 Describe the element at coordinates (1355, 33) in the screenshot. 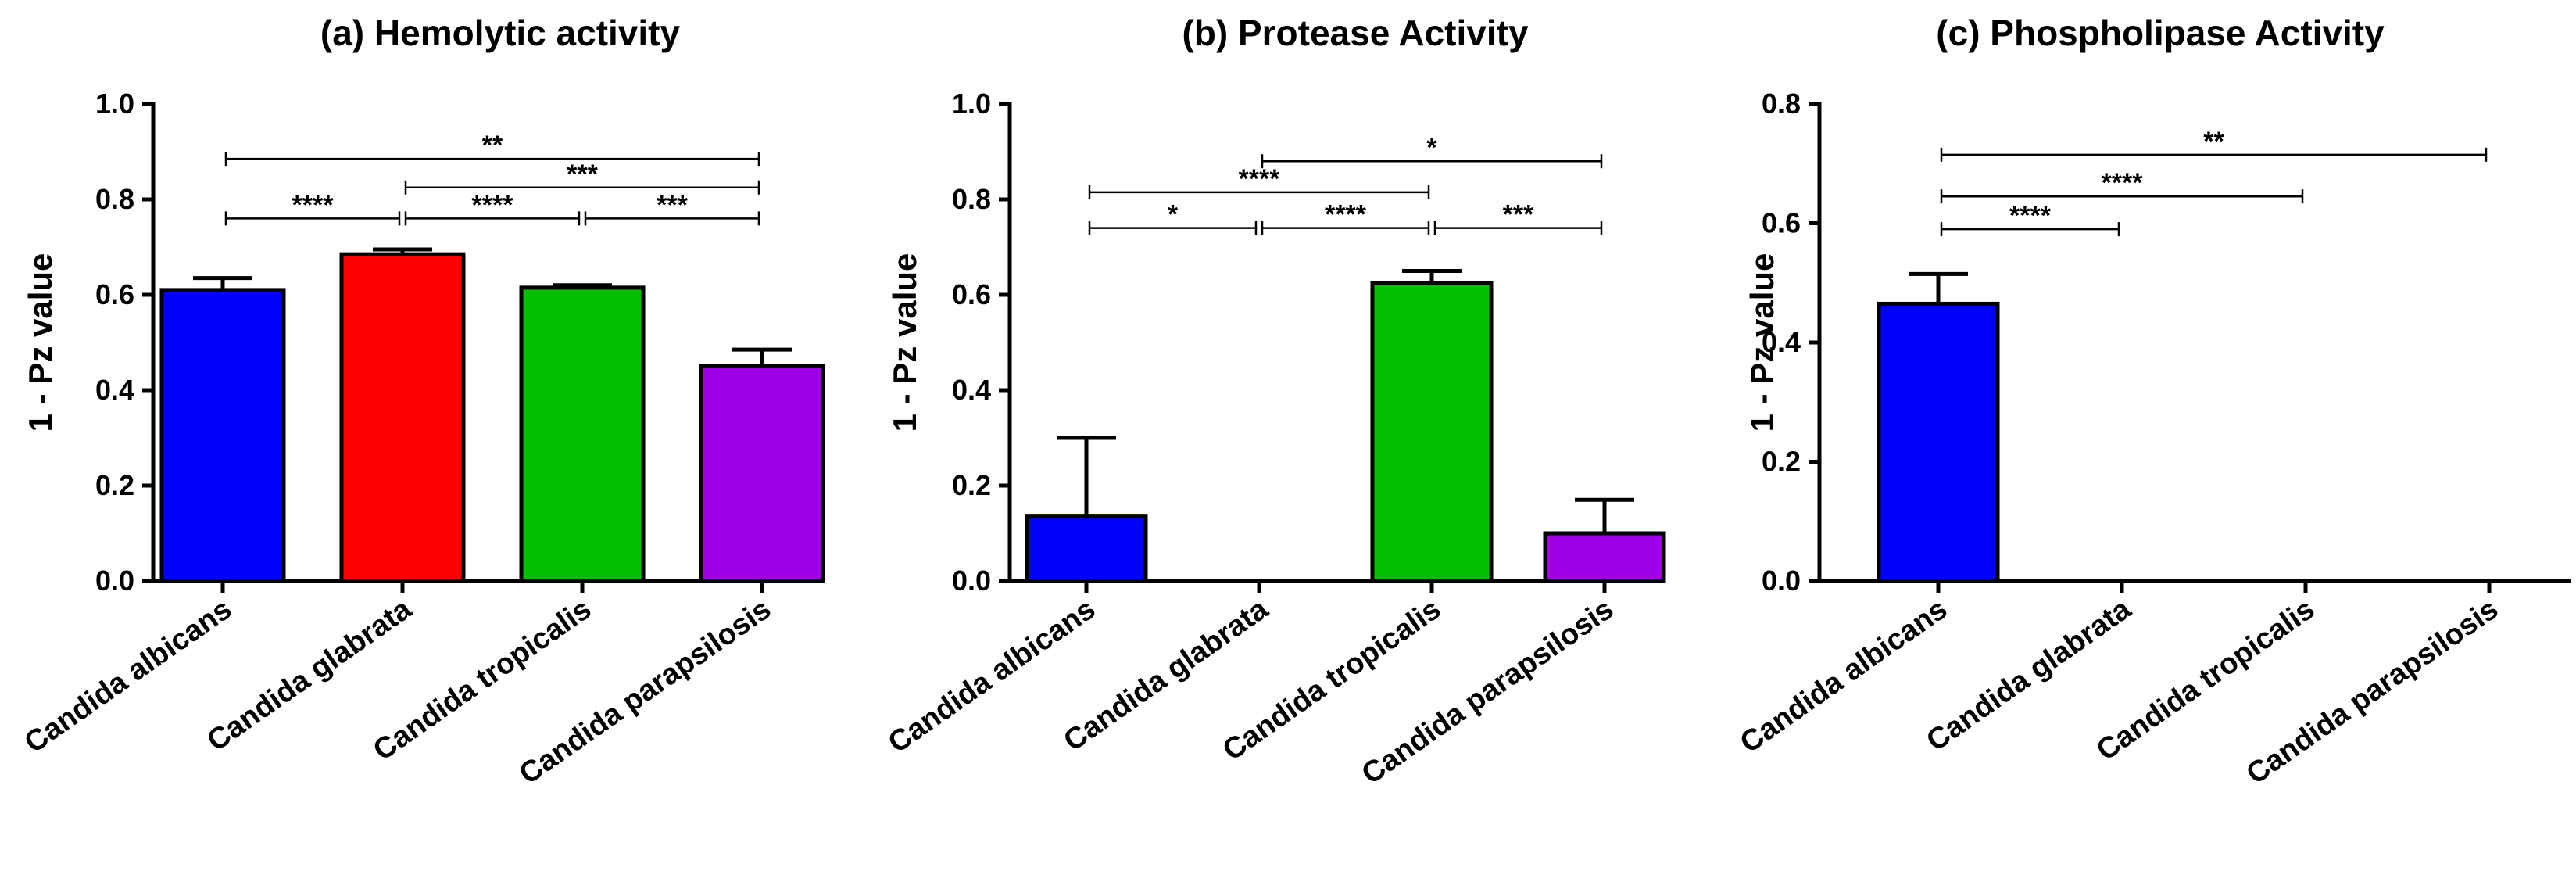

I see `chart-title: (b) Protease Activity` at that location.